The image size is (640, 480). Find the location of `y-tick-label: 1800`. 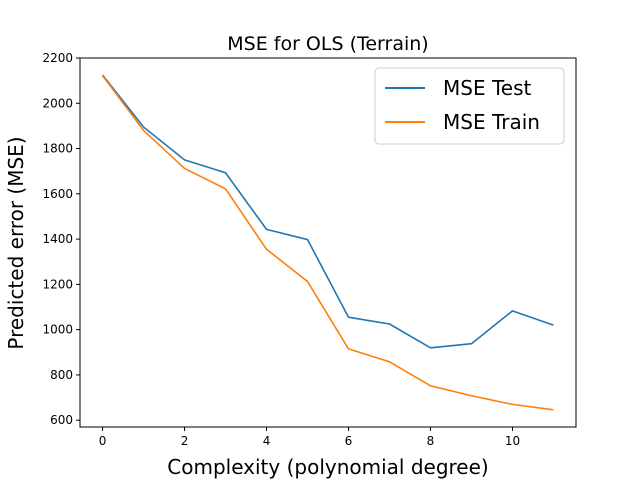

y-tick-label: 1800 is located at coordinates (57, 149).